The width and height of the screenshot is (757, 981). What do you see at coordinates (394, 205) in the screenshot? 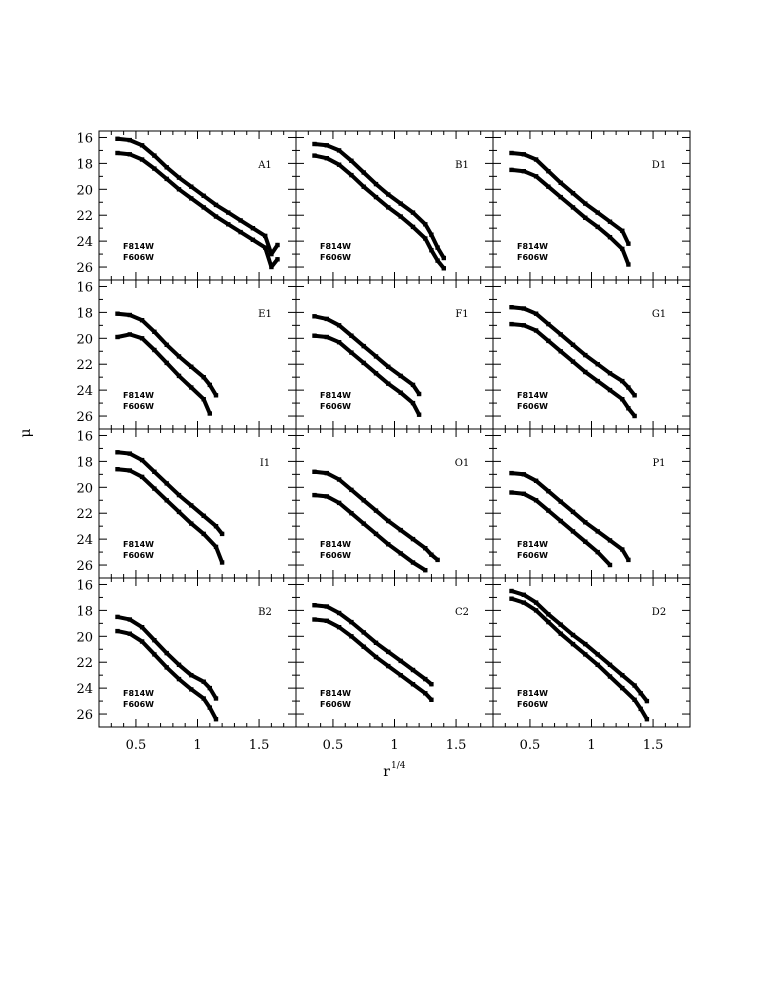
I see `panel-b1: B1 F814W F606W` at bounding box center [394, 205].